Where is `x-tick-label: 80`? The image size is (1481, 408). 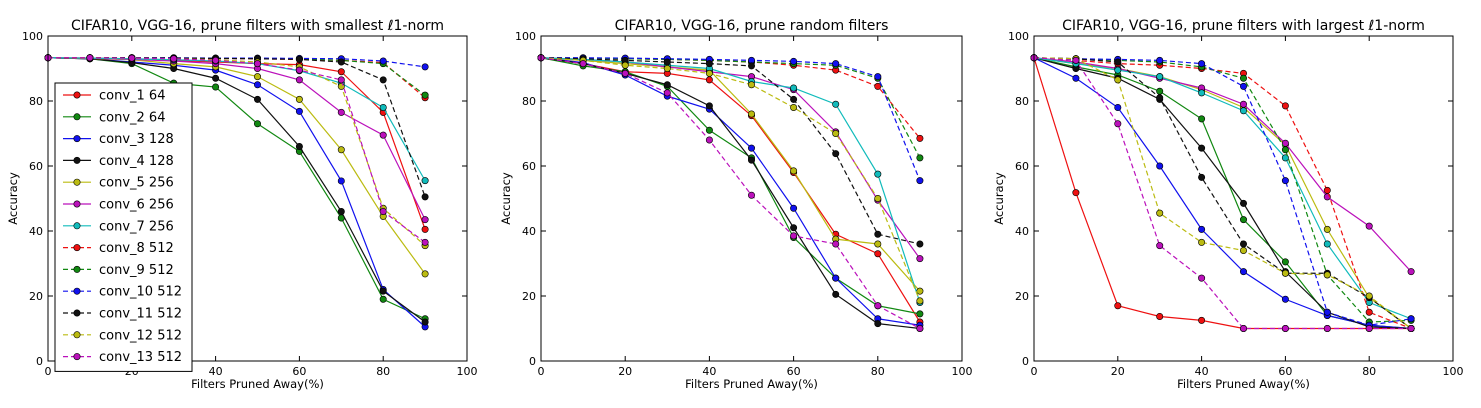
x-tick-label: 80 is located at coordinates (878, 371).